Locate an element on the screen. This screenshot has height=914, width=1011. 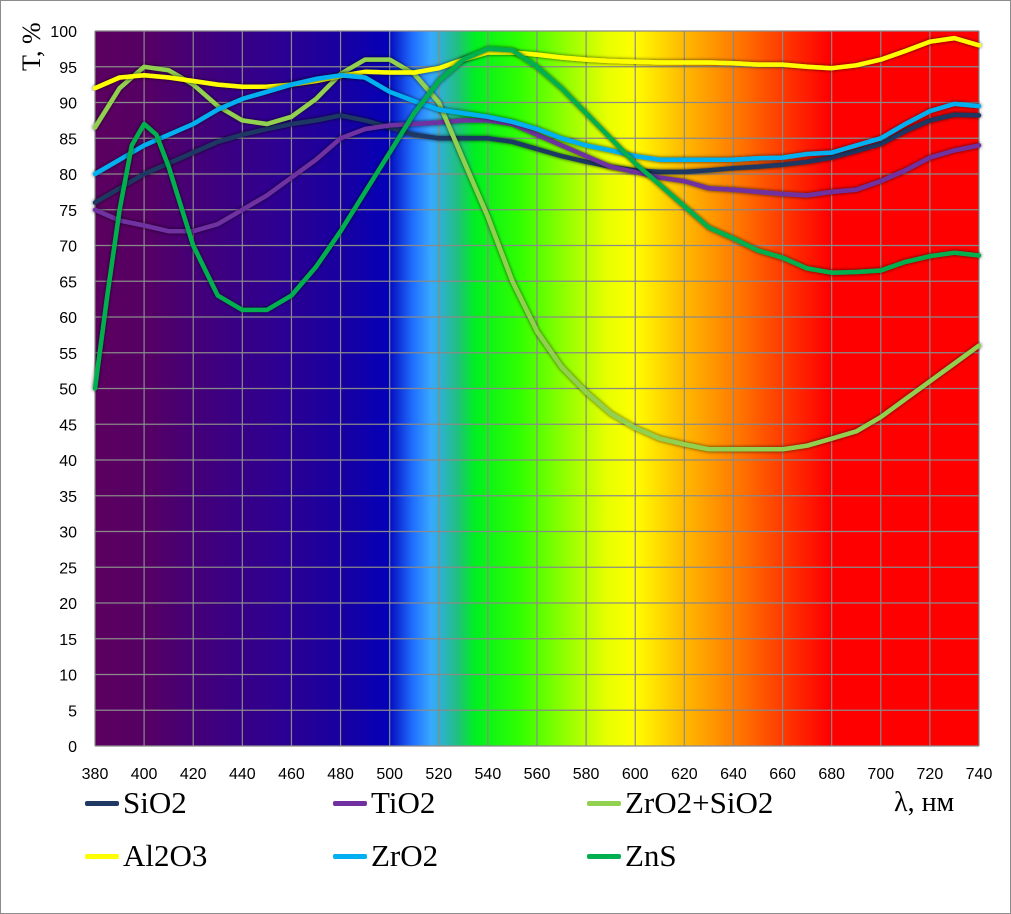
legend-label: ZrO2 is located at coordinates (405, 855).